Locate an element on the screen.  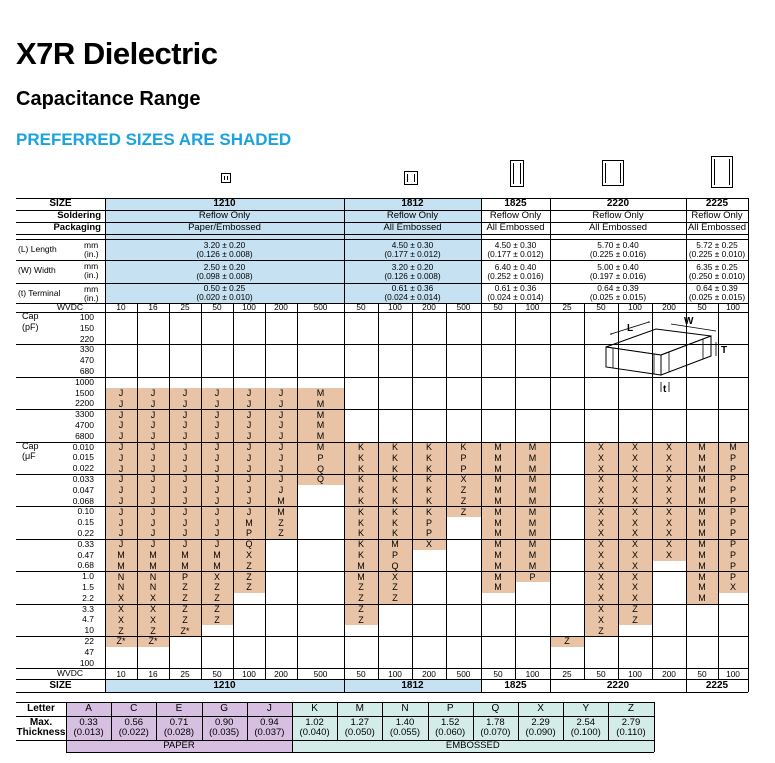
thickness-cell-bg is located at coordinates (586, 721).